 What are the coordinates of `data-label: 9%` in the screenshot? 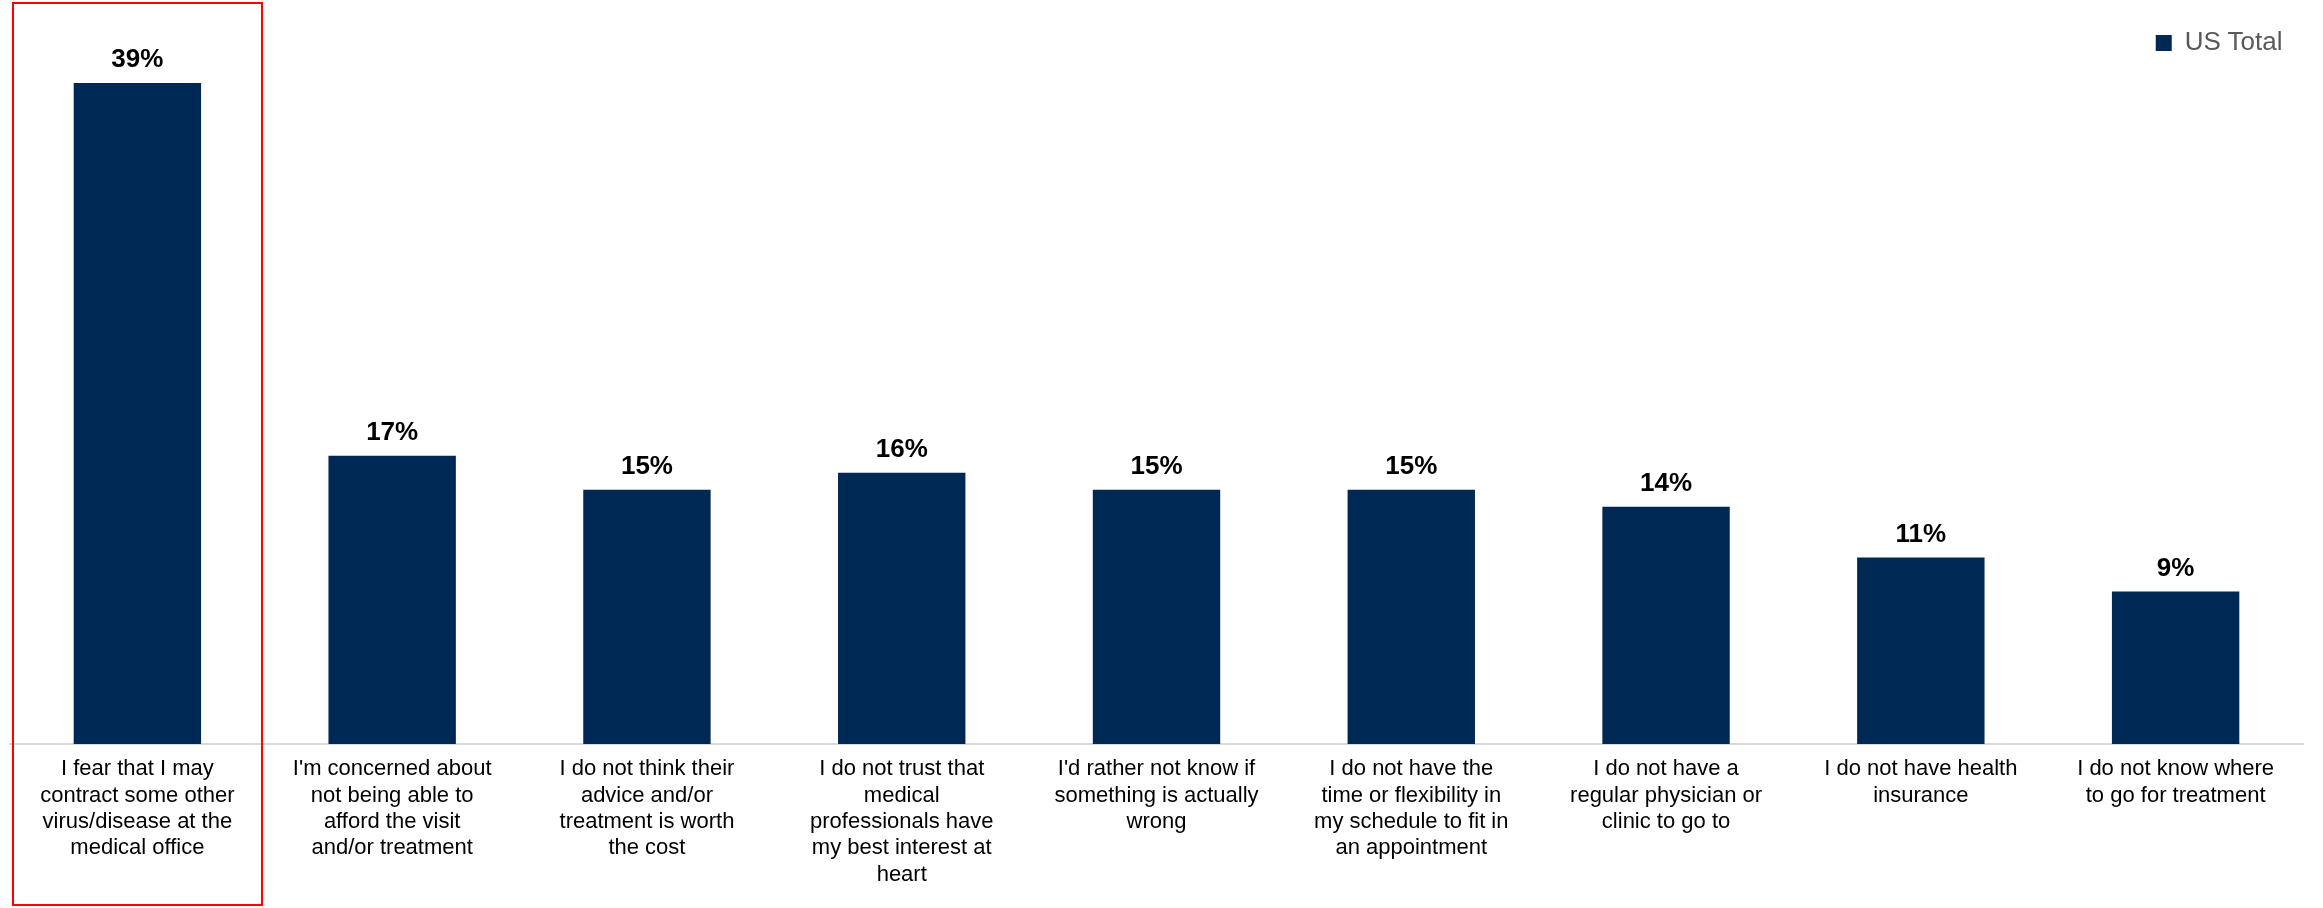 It's located at (2175, 566).